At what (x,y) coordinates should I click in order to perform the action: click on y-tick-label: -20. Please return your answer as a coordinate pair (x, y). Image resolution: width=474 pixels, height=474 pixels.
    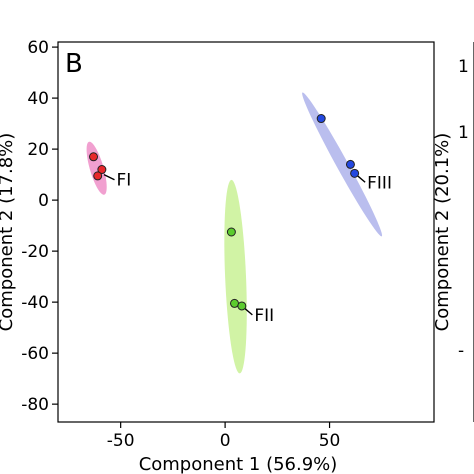
    Looking at the image, I should click on (35, 252).